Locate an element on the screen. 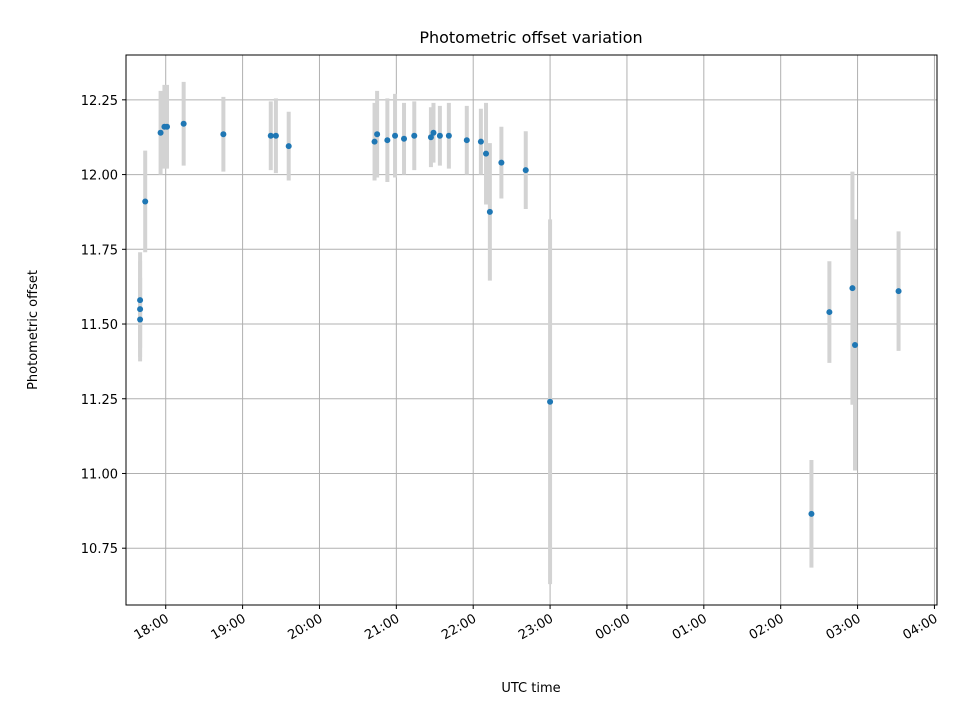 The height and width of the screenshot is (720, 960). y-tick-label: 11.75 is located at coordinates (99, 250).